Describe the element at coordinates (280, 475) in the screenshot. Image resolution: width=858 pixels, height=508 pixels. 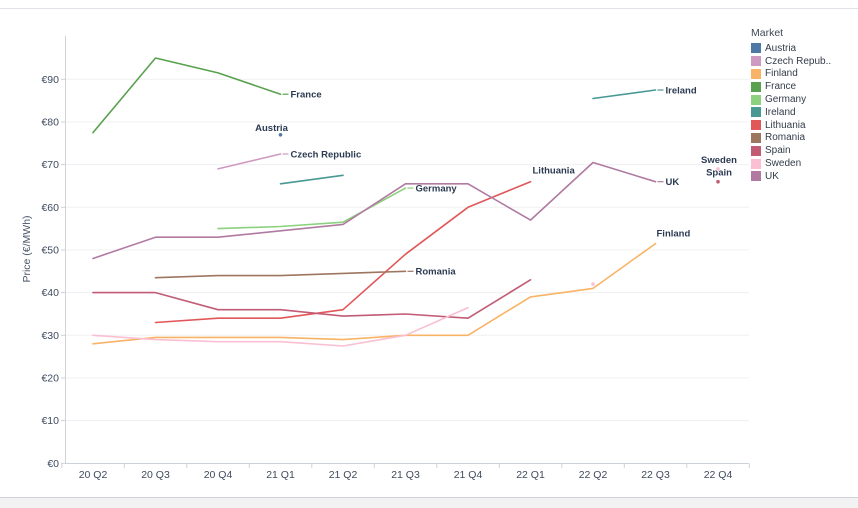
I see `x-tick-label: 21 Q1` at that location.